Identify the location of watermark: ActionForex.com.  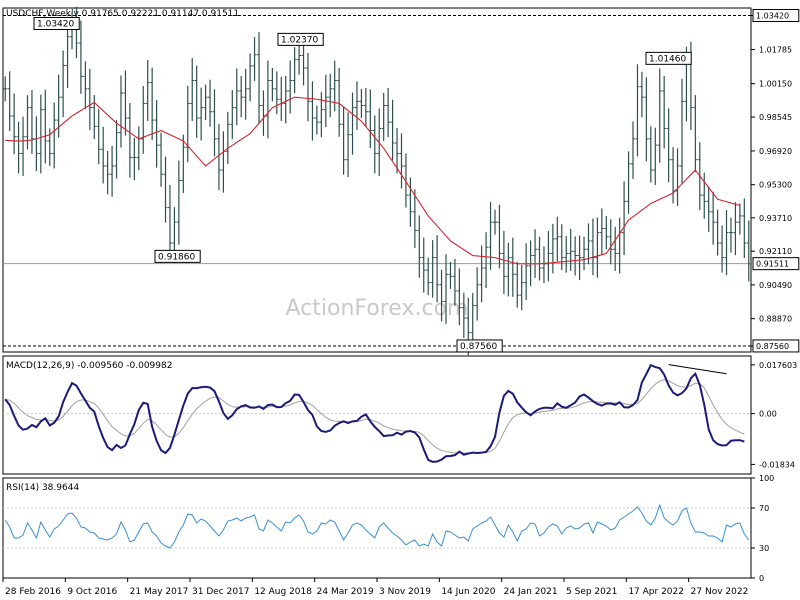
(377, 308).